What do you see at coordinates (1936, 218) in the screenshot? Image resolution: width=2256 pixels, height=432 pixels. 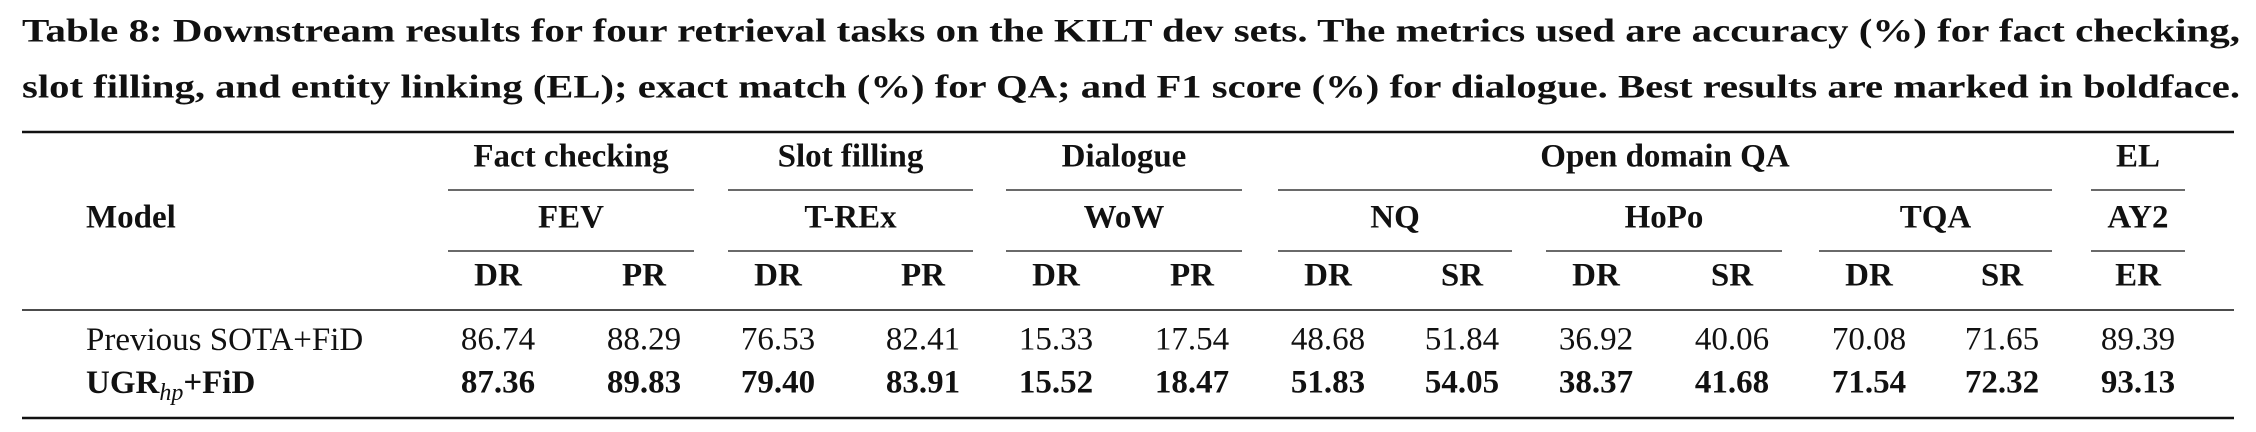 I see `subgroup-header: TQA` at bounding box center [1936, 218].